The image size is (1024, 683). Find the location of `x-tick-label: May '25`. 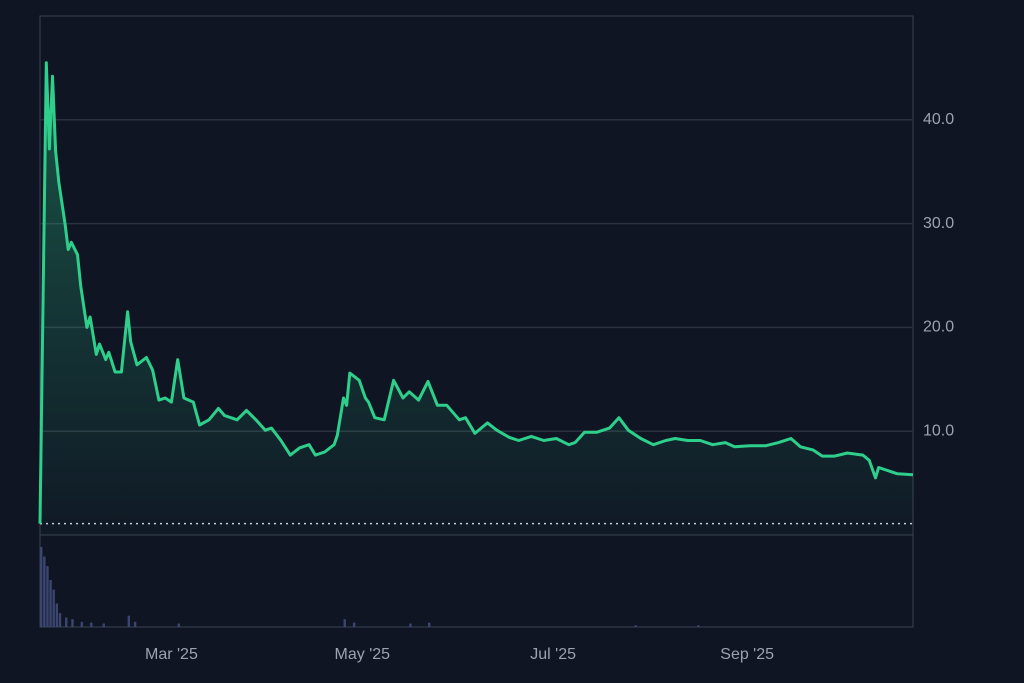

x-tick-label: May '25 is located at coordinates (363, 654).